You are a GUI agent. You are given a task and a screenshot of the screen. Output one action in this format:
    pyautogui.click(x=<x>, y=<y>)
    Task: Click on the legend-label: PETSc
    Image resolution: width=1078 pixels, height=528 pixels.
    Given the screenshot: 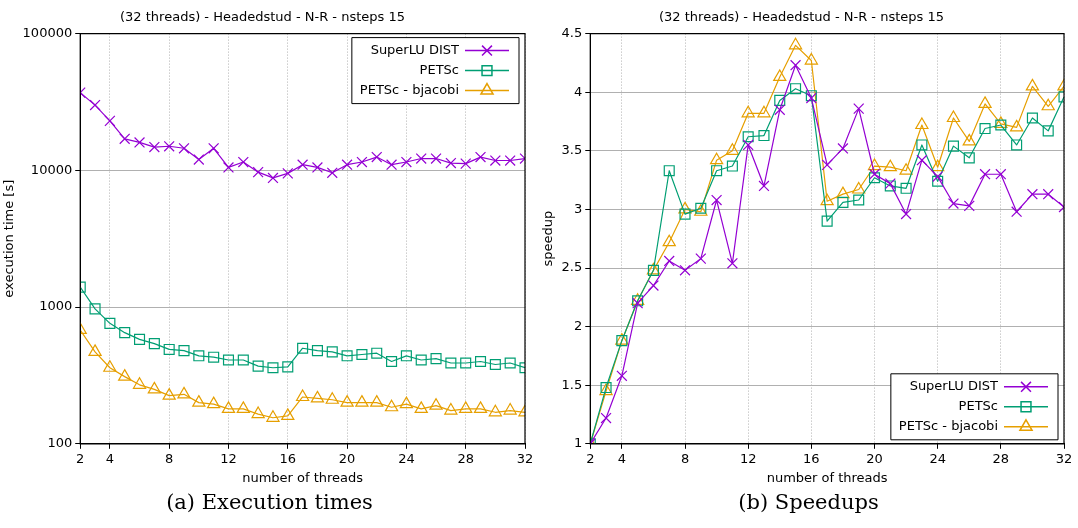 What is the action you would take?
    pyautogui.click(x=978, y=406)
    